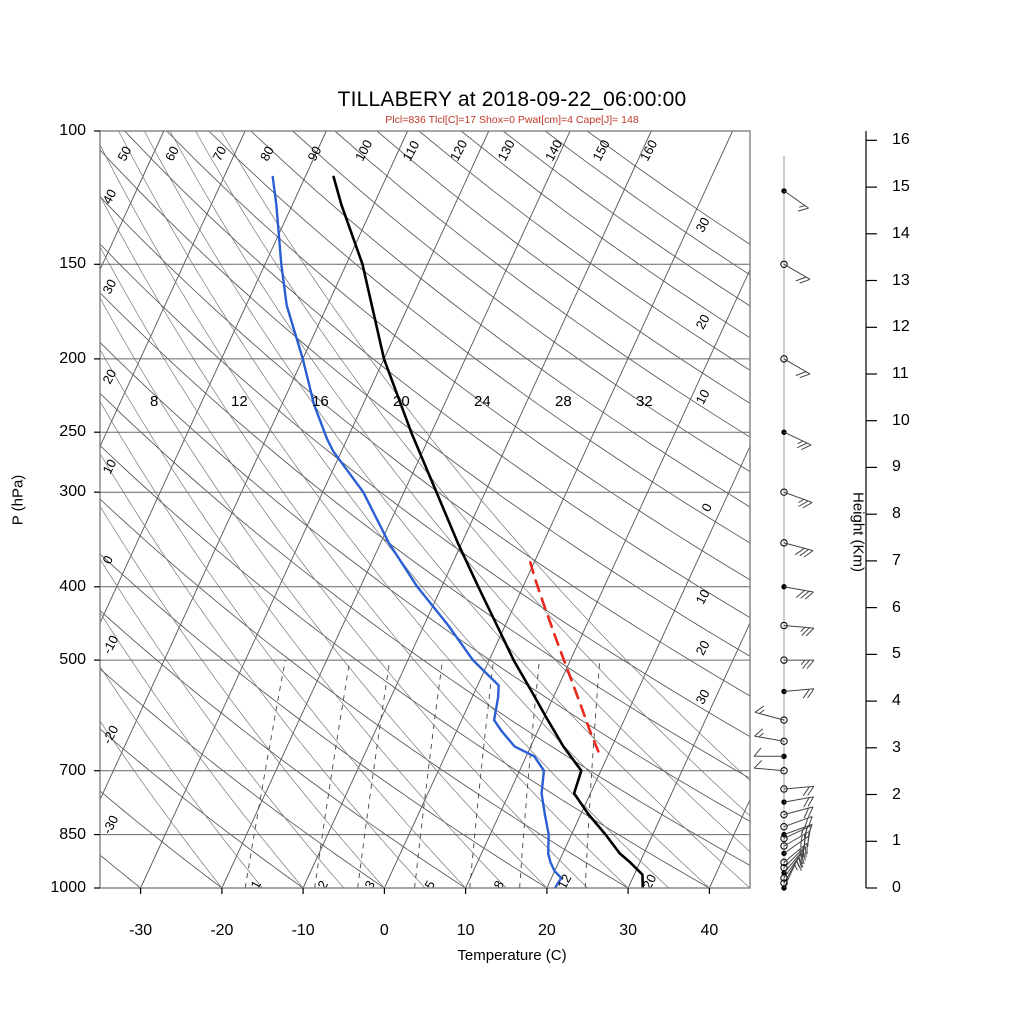 The height and width of the screenshot is (1024, 1024). Describe the element at coordinates (72, 130) in the screenshot. I see `pressure-tick: 100` at that location.